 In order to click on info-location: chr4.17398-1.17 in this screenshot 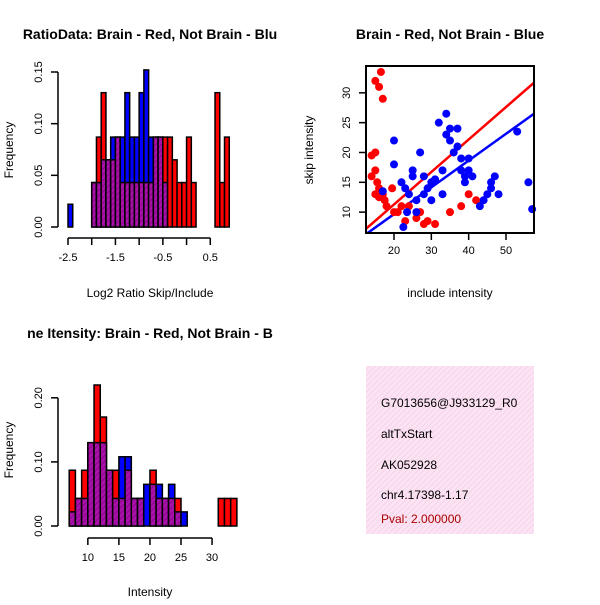, I will do `click(425, 495)`.